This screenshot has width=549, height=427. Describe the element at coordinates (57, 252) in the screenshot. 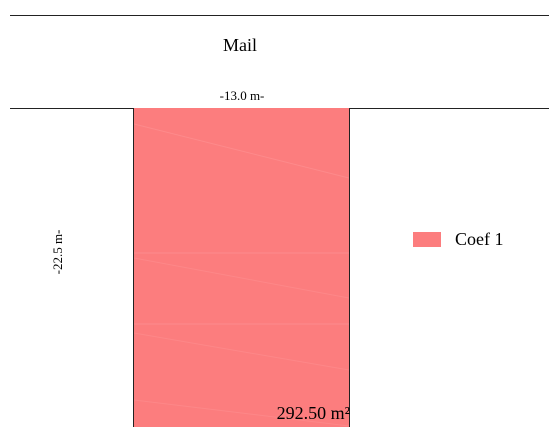

I see `lot-depth-label: -22.5 m-` at that location.